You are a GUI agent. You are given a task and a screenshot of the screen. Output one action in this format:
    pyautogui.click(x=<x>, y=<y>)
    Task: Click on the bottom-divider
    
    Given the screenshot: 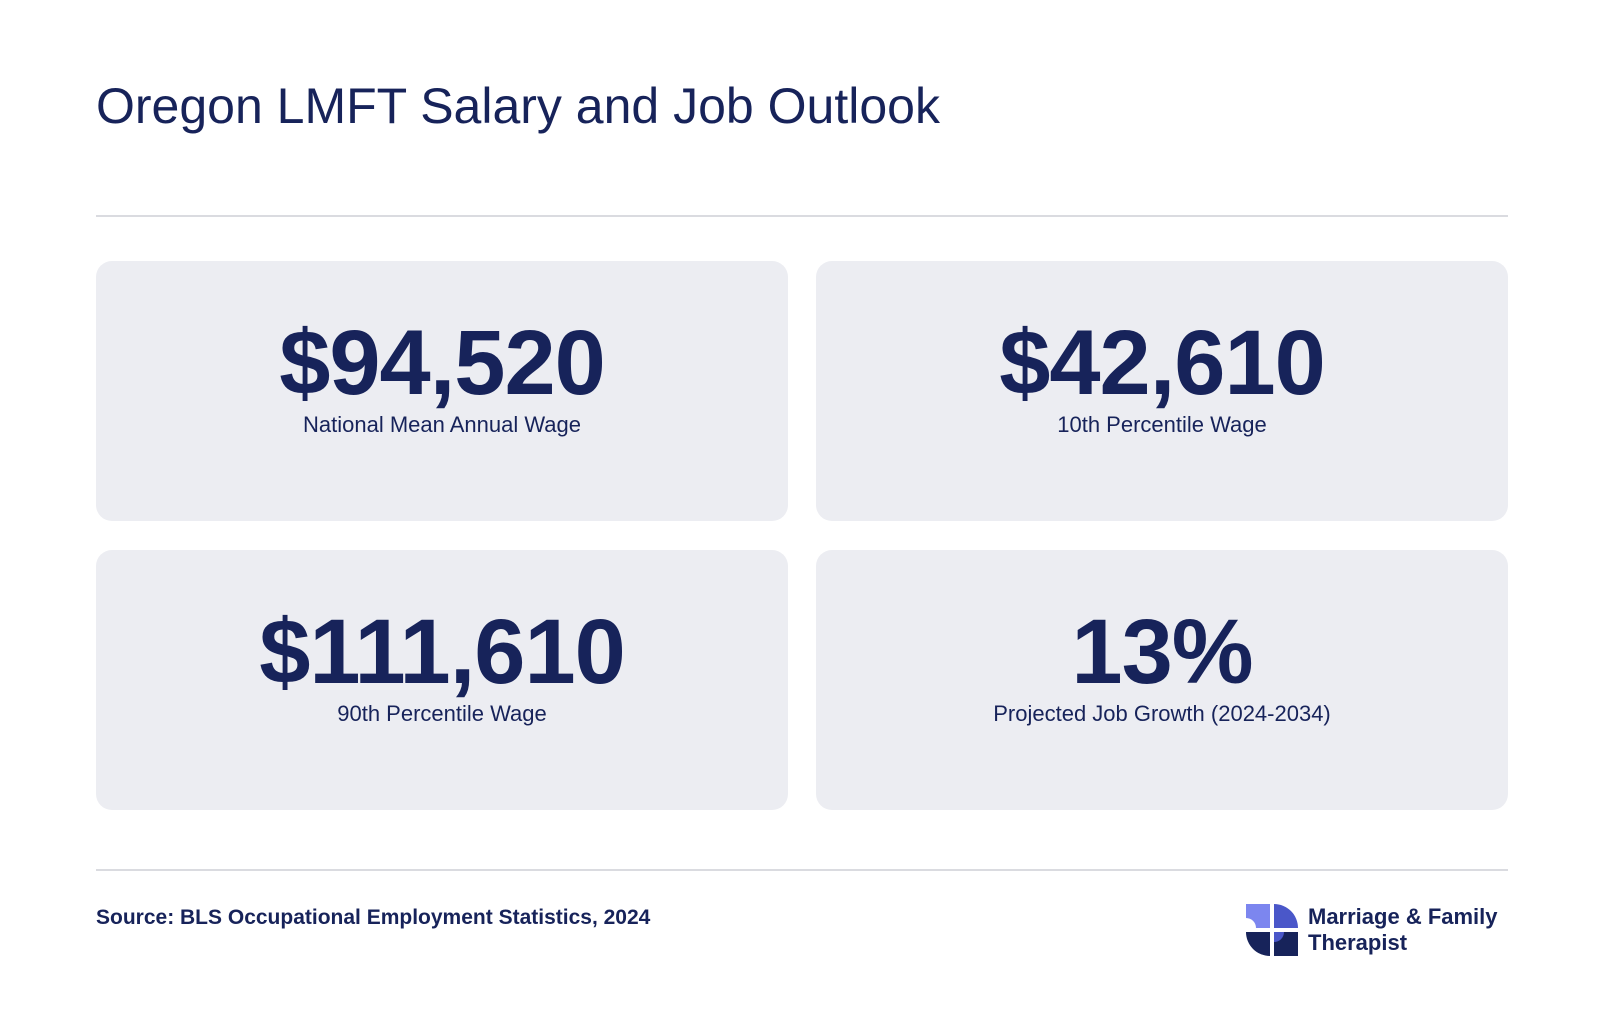 What is the action you would take?
    pyautogui.click(x=802, y=870)
    